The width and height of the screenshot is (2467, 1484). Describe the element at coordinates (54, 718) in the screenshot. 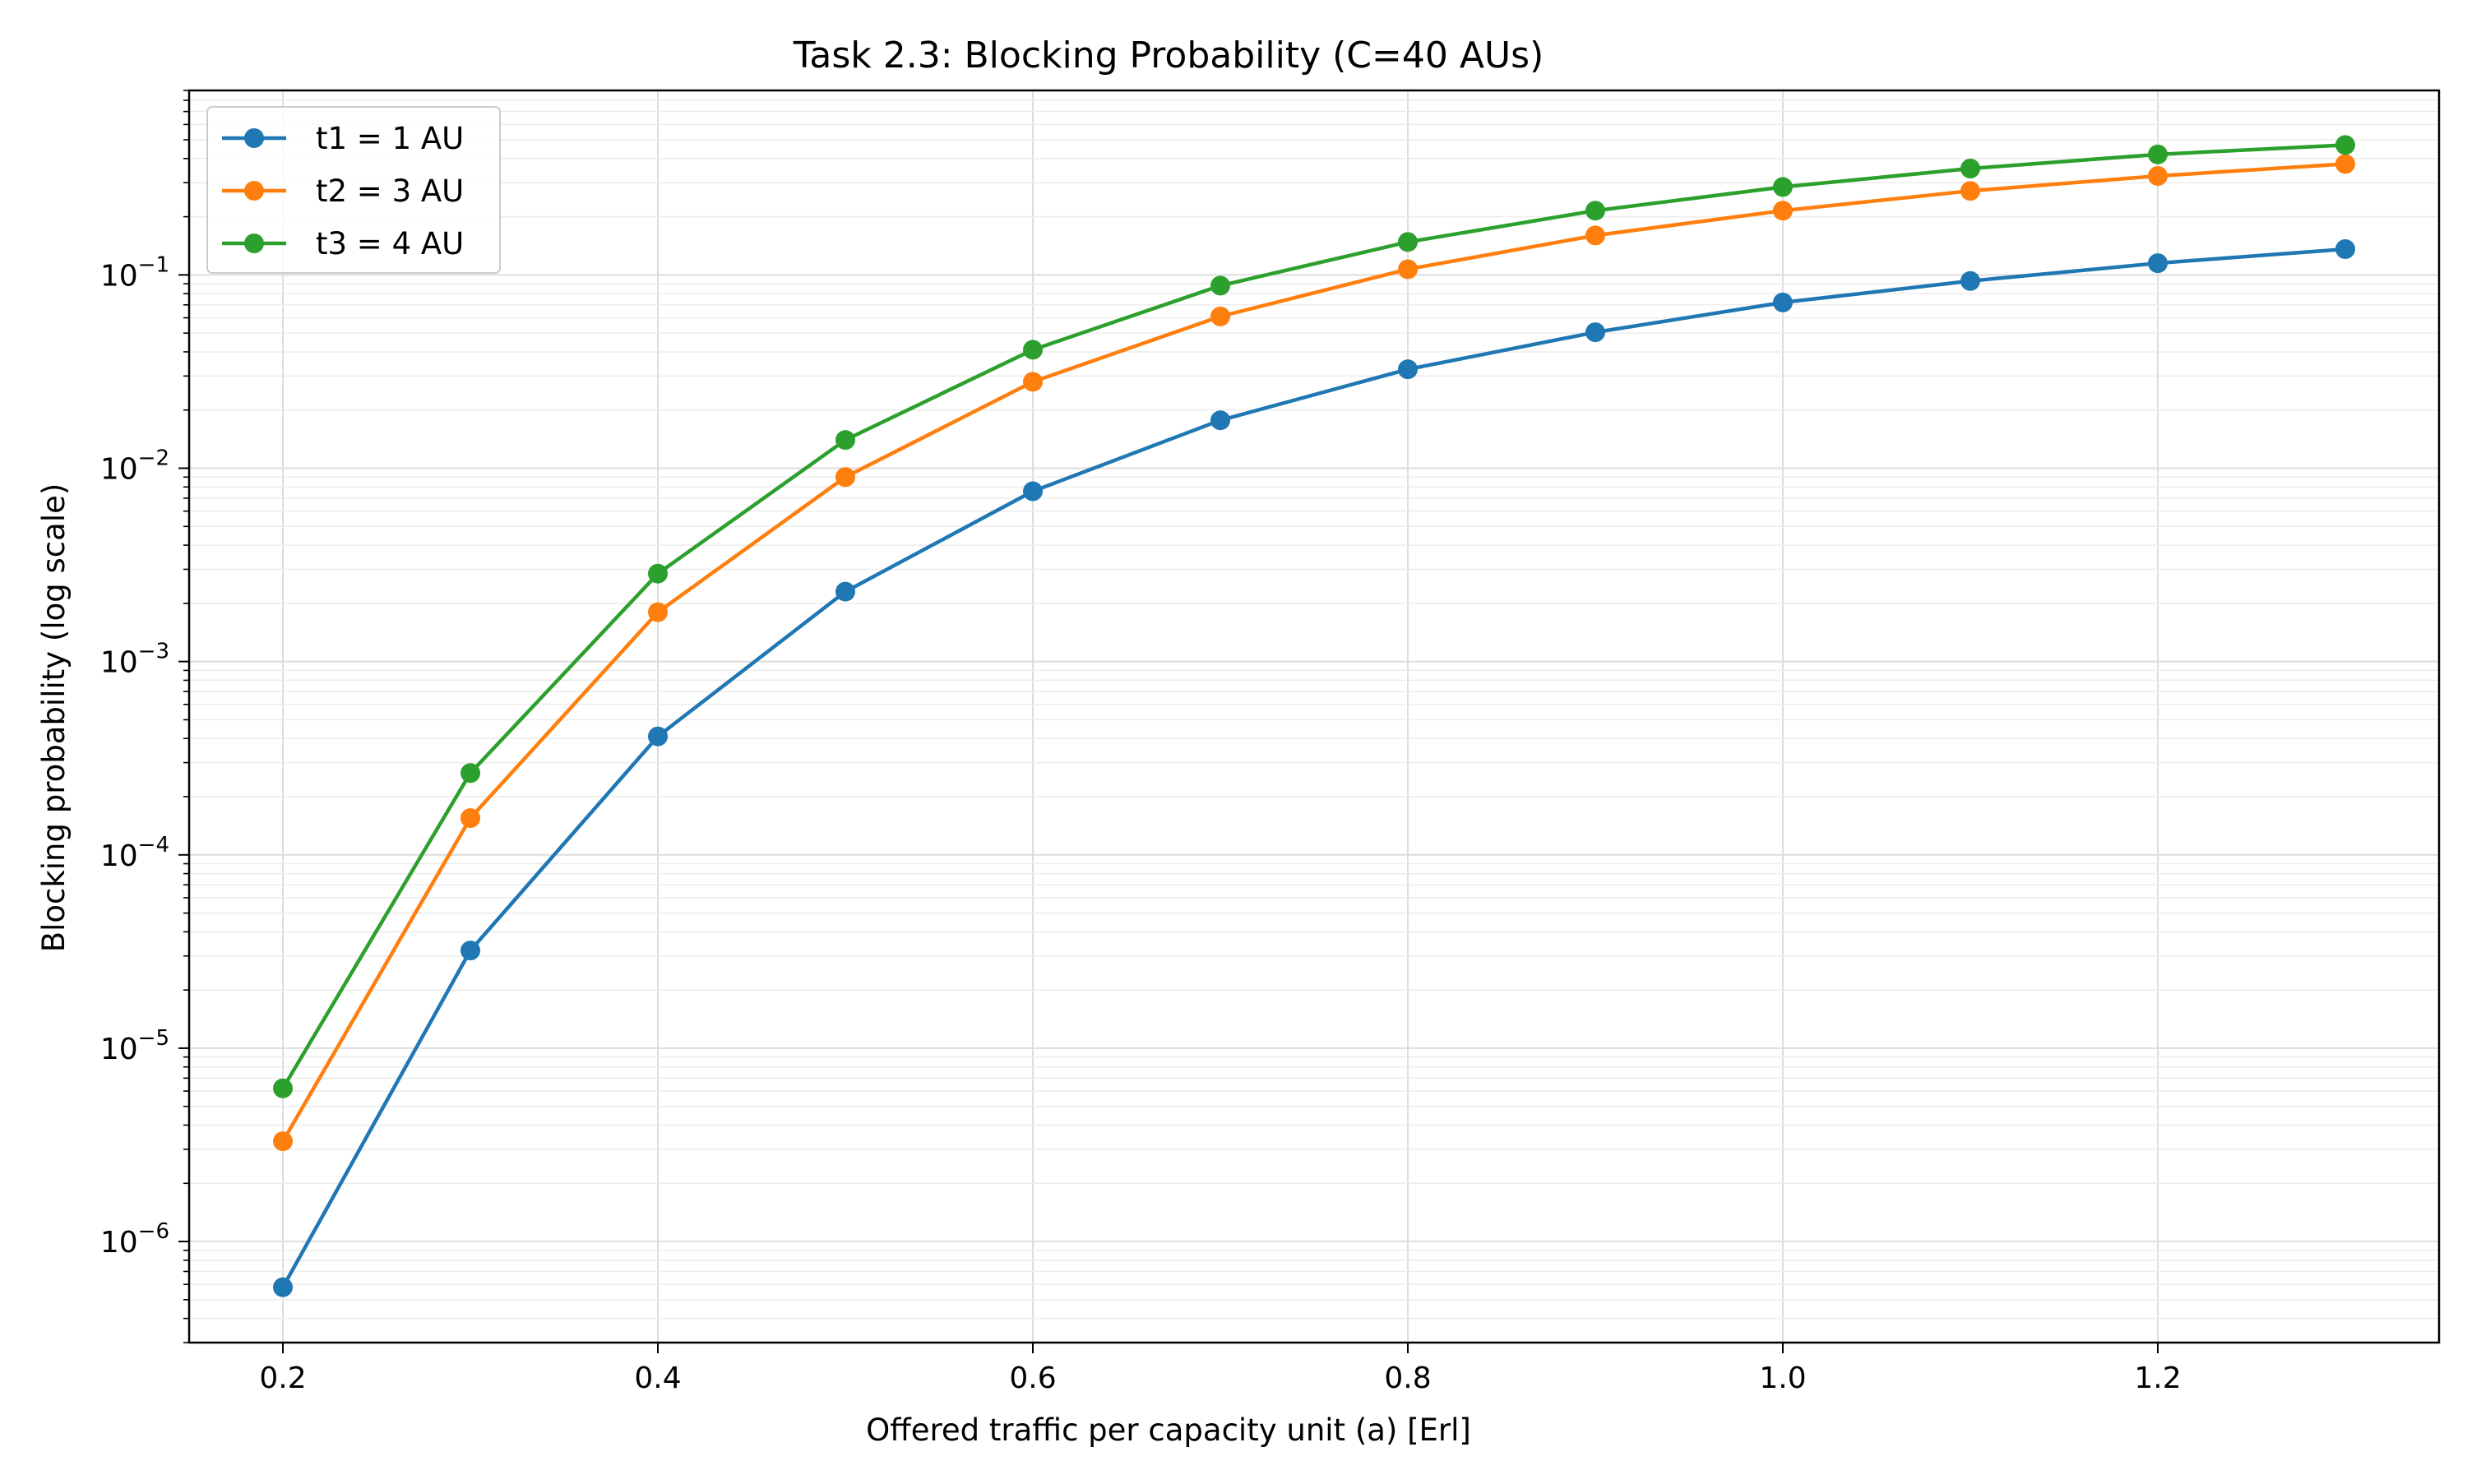

I see `y-axis-label: Blocking probability (log scale)` at that location.